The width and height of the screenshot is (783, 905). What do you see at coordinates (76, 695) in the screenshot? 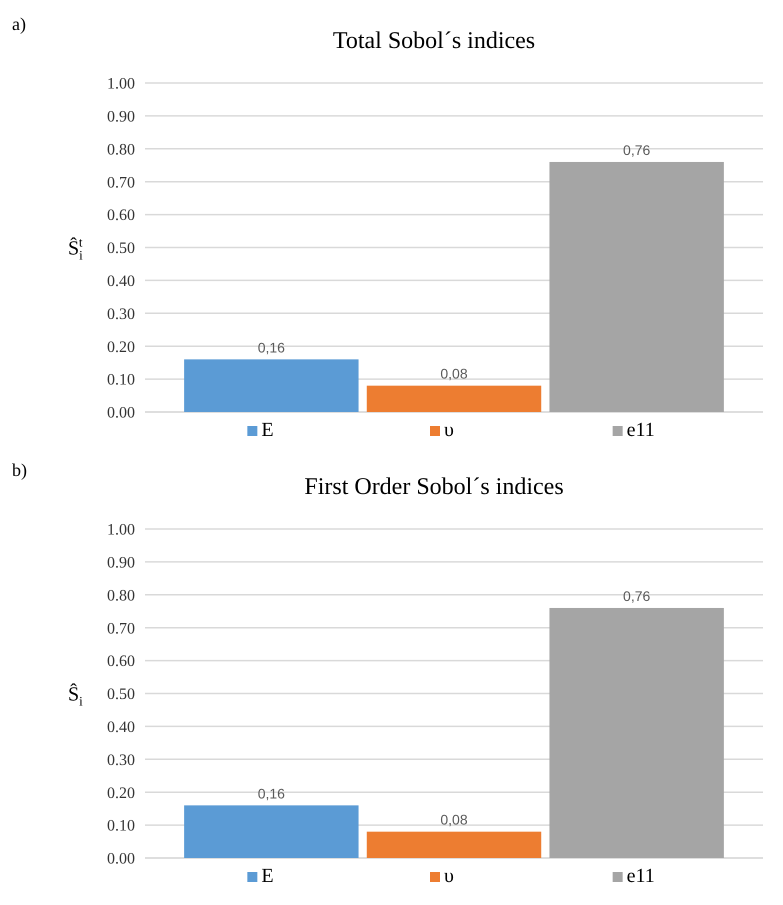
I see `y-axis-title: Ŝ$_{i}$` at bounding box center [76, 695].